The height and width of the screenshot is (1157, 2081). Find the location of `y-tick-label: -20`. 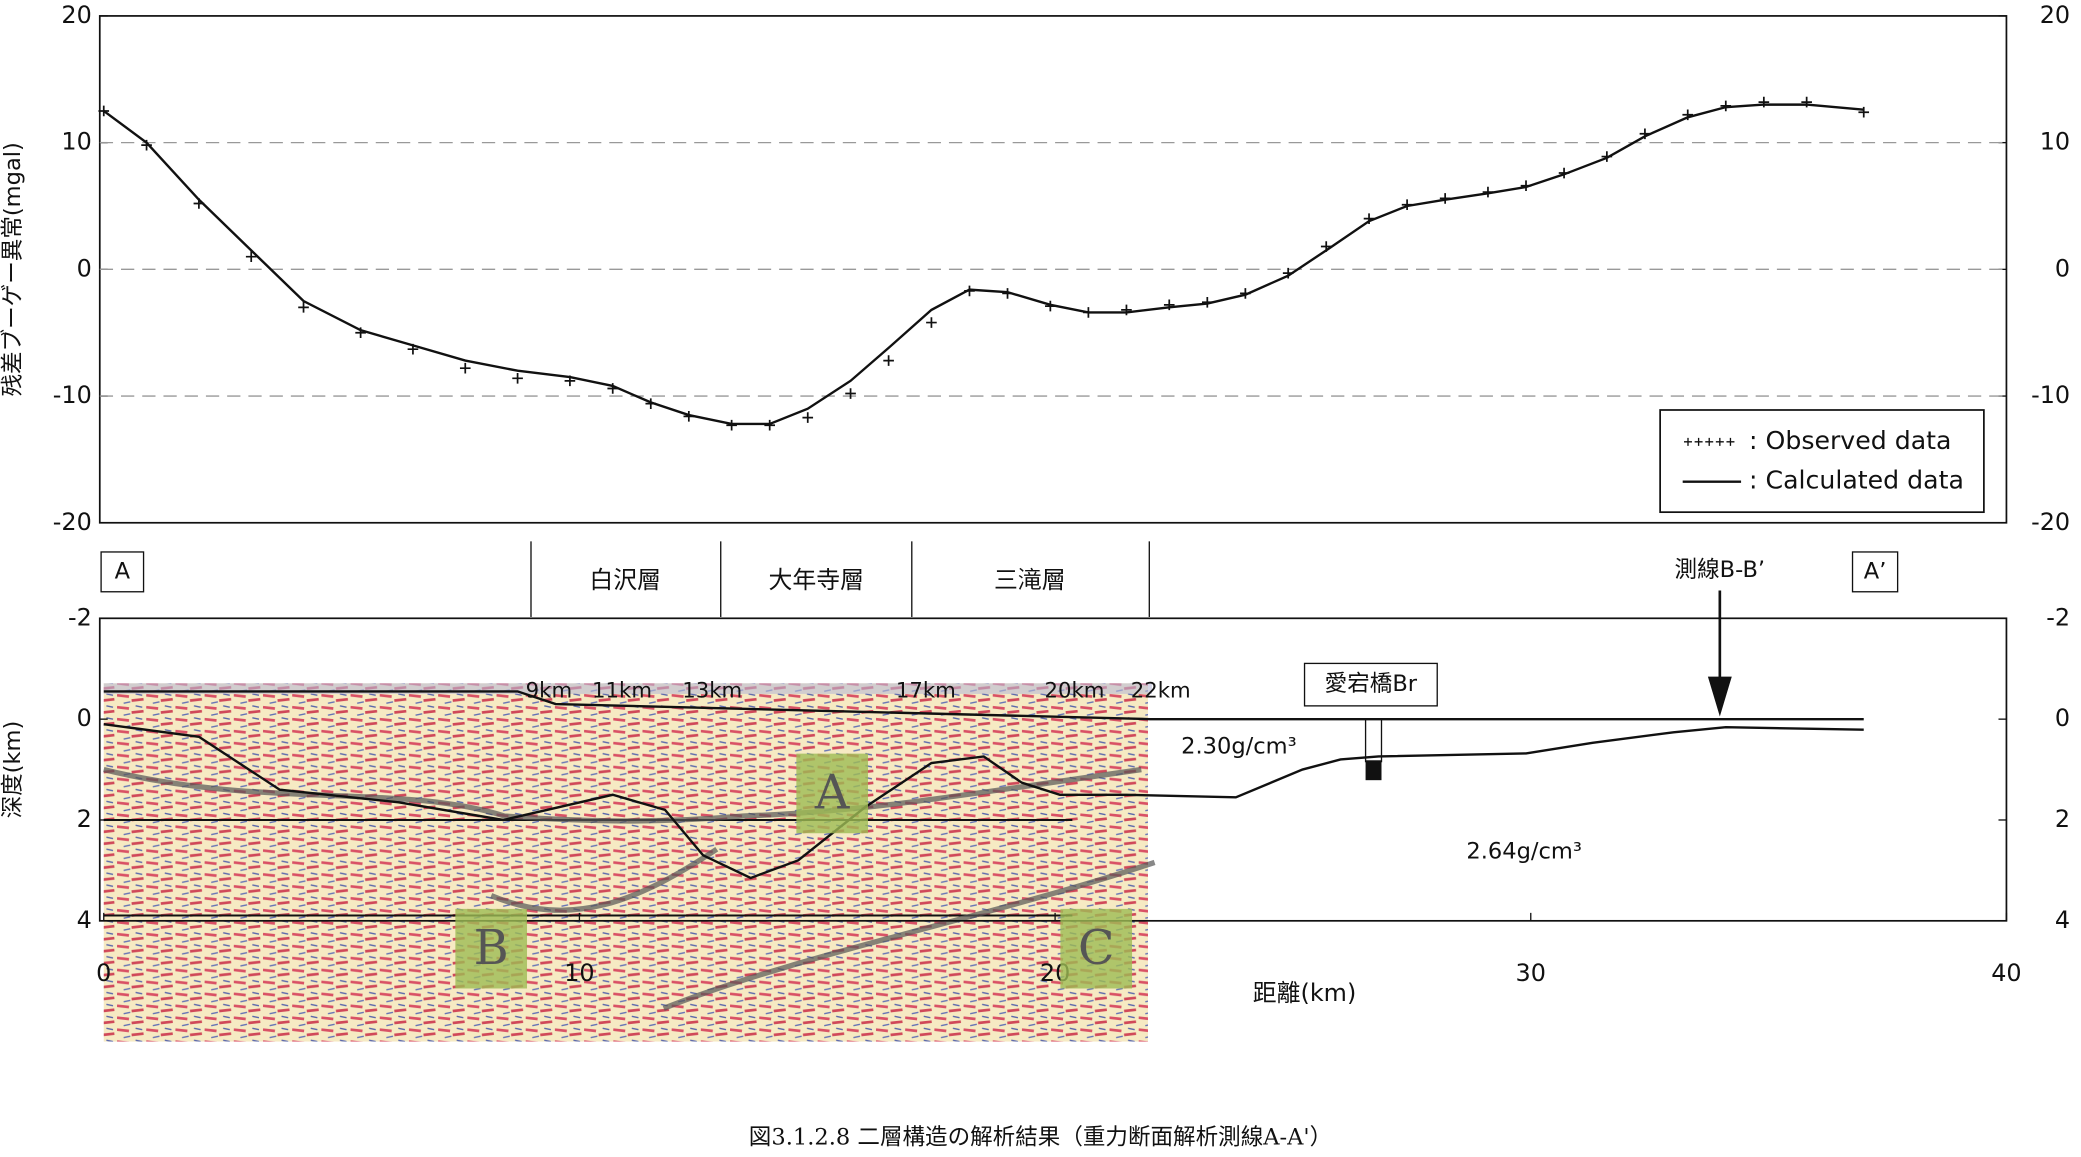

y-tick-label: -20 is located at coordinates (72, 522).